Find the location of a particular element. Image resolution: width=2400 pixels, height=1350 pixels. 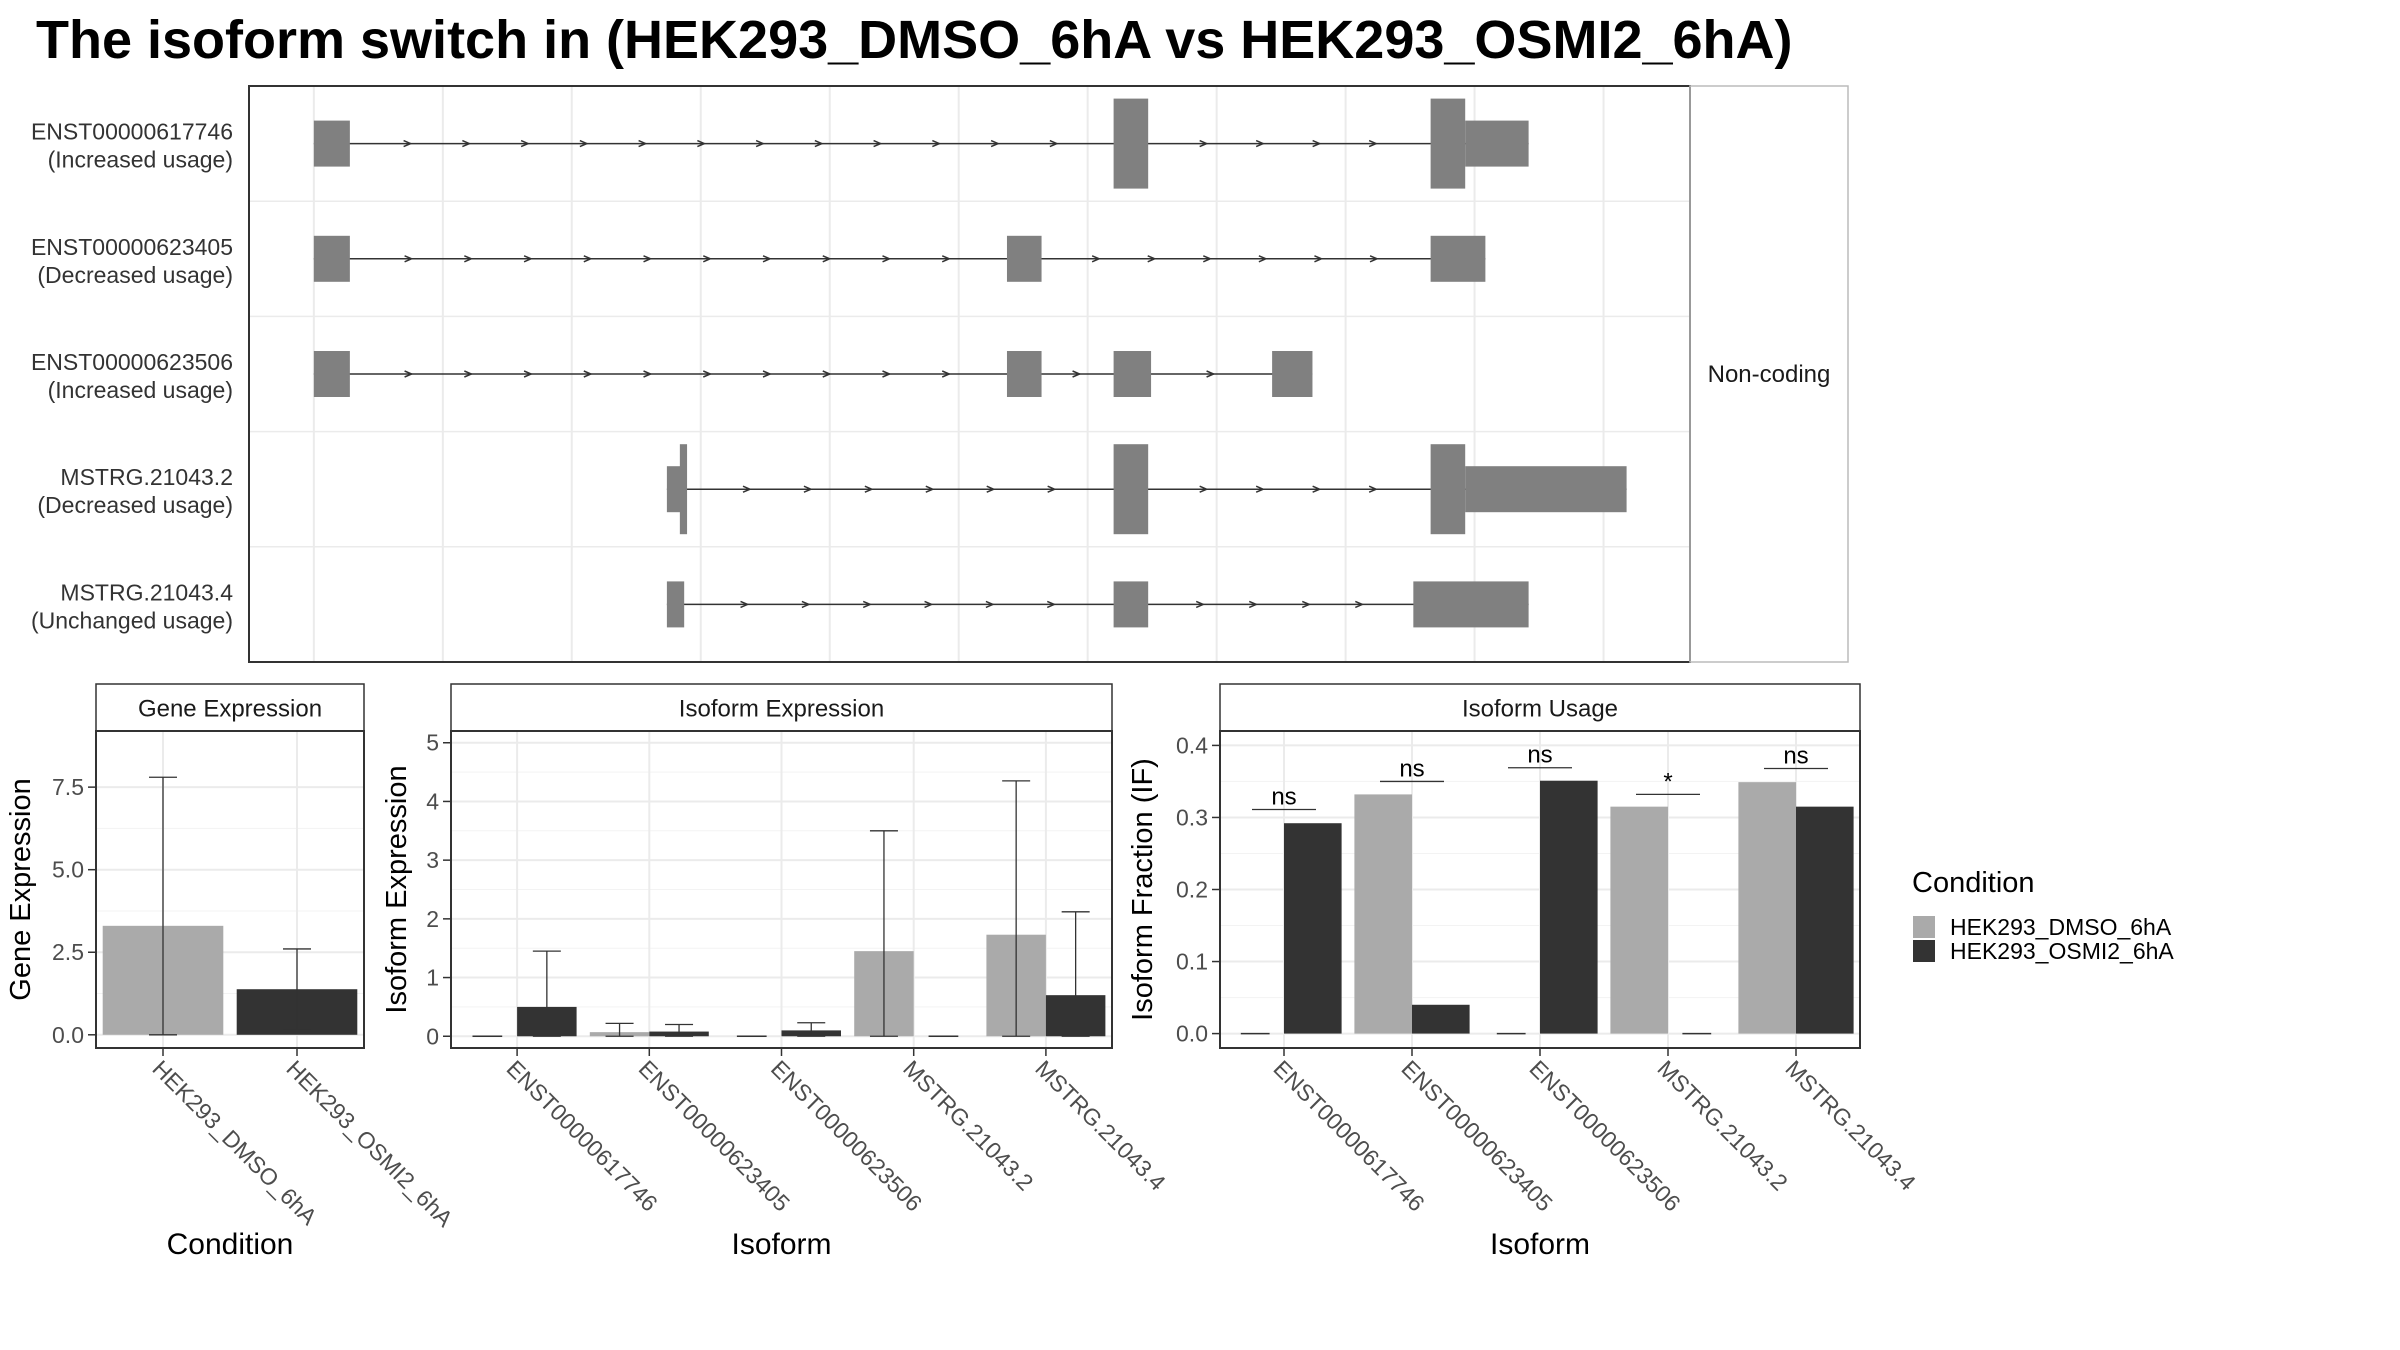

y-tick-label: 0.2 is located at coordinates (1192, 890).